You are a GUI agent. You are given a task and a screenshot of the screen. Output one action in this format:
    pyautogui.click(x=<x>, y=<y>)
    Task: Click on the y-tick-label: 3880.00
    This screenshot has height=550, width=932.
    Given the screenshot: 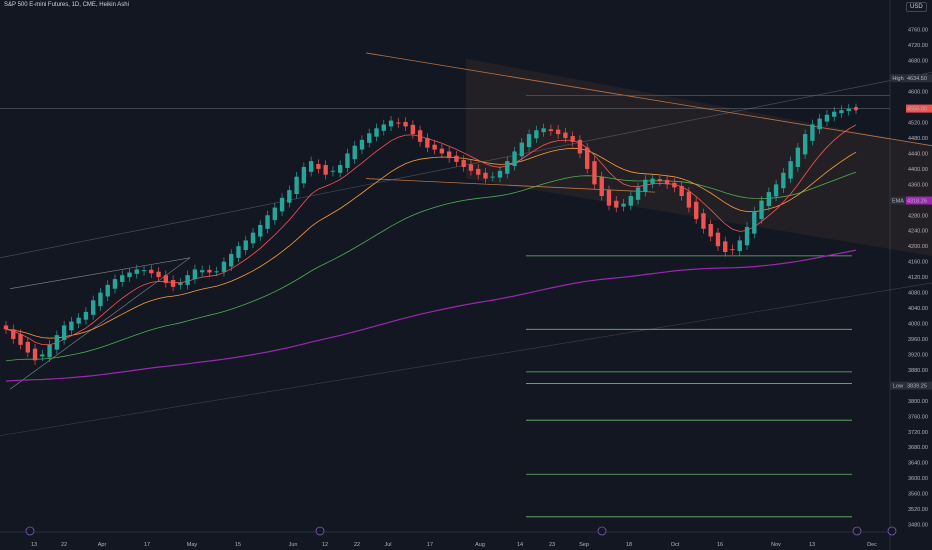 What is the action you would take?
    pyautogui.click(x=918, y=371)
    